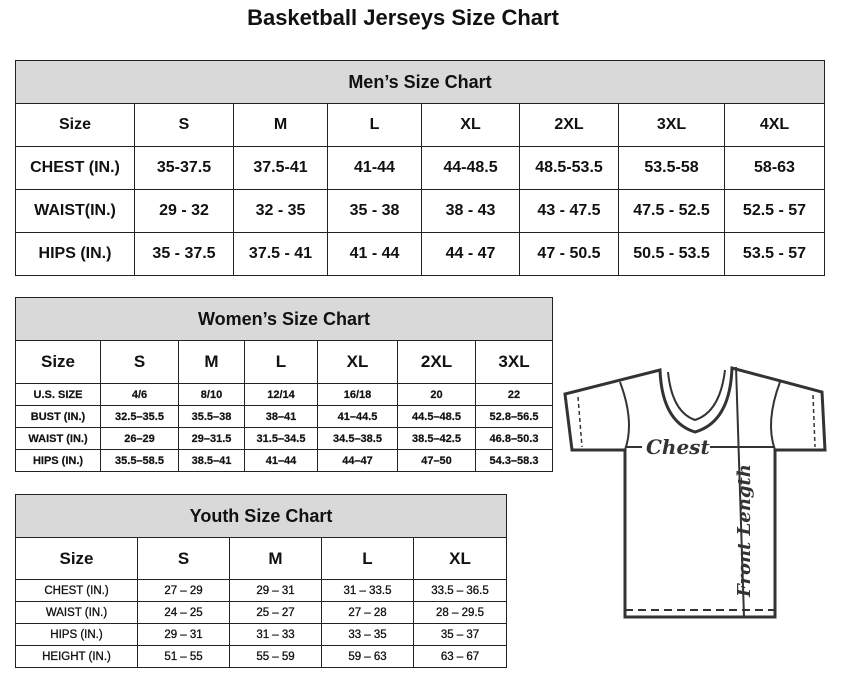 This screenshot has width=843, height=679. Describe the element at coordinates (367, 656) in the screenshot. I see `table-cell: 59 – 63` at that location.